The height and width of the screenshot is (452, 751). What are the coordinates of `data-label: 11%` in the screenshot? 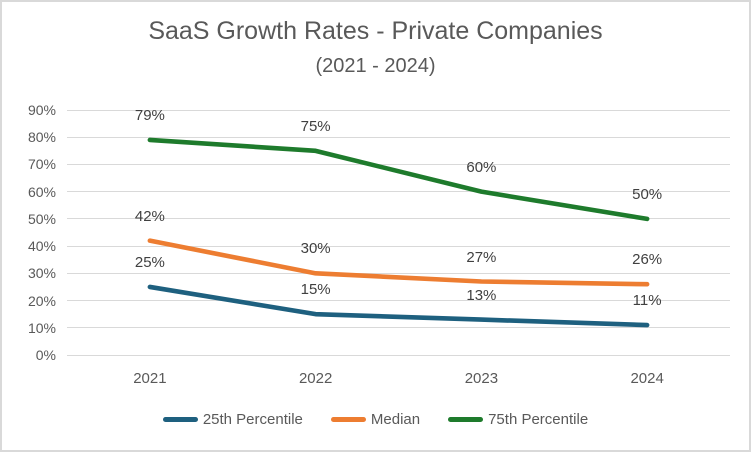 It's located at (647, 301).